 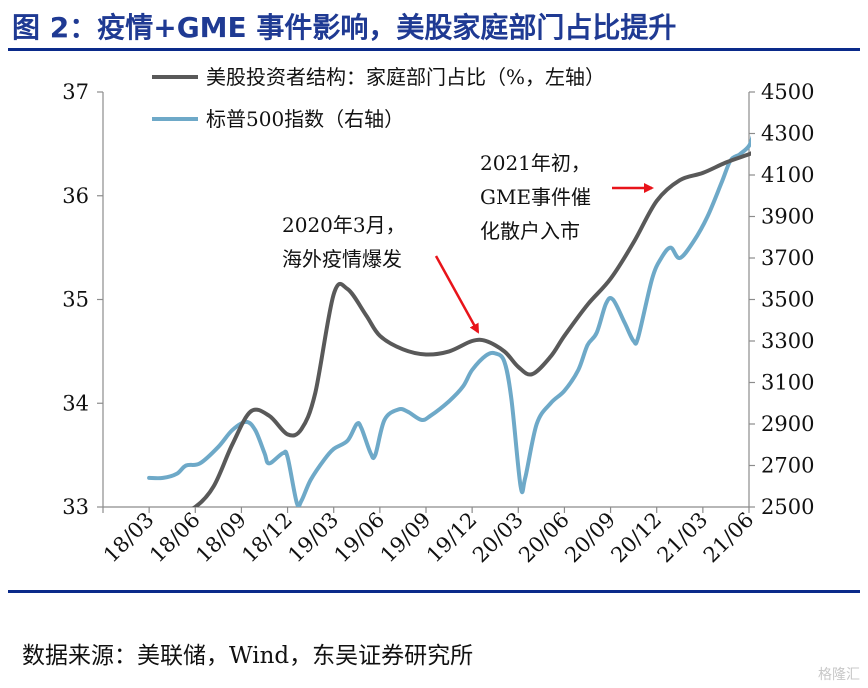 I want to click on data-source: 数据来源：美联储，Wind，东吴证券研究所, so click(x=248, y=656).